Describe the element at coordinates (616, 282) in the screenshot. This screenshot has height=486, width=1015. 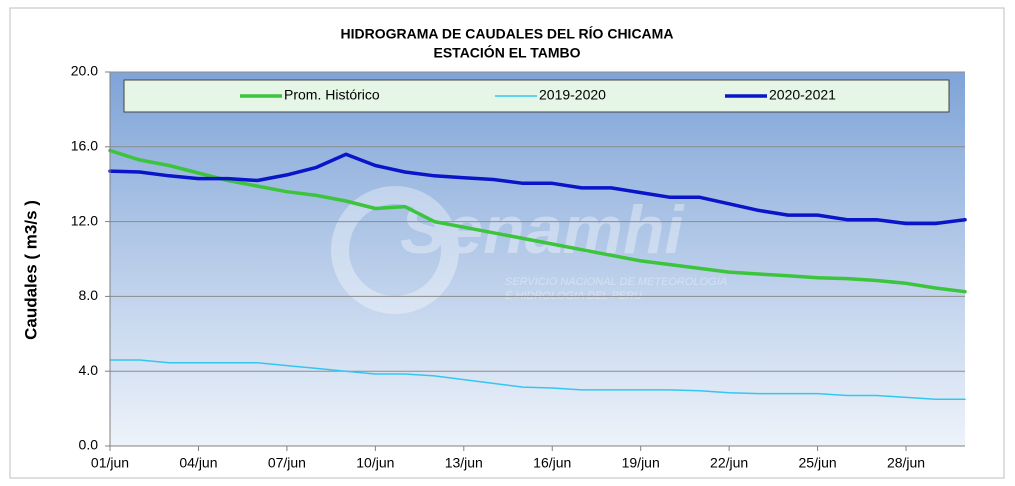
I see `watermark-text: SERVICIO NACIONAL DE METEOROLOGIA` at that location.